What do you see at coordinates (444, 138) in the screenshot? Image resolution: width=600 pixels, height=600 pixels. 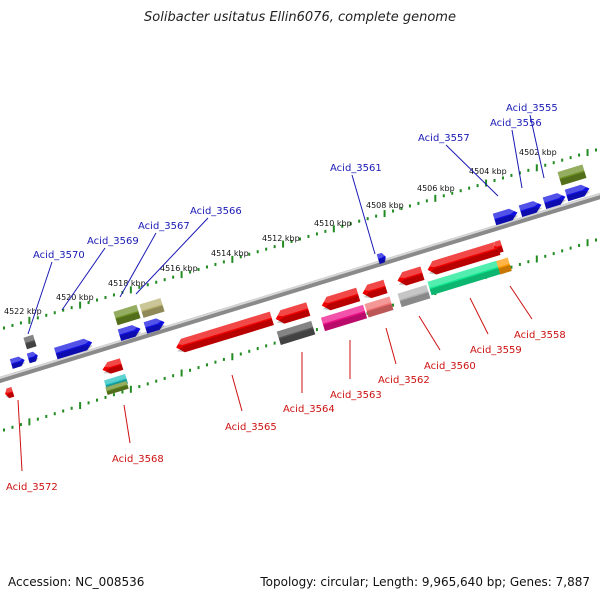 I see `gene-label-forward: Acid_3557` at bounding box center [444, 138].